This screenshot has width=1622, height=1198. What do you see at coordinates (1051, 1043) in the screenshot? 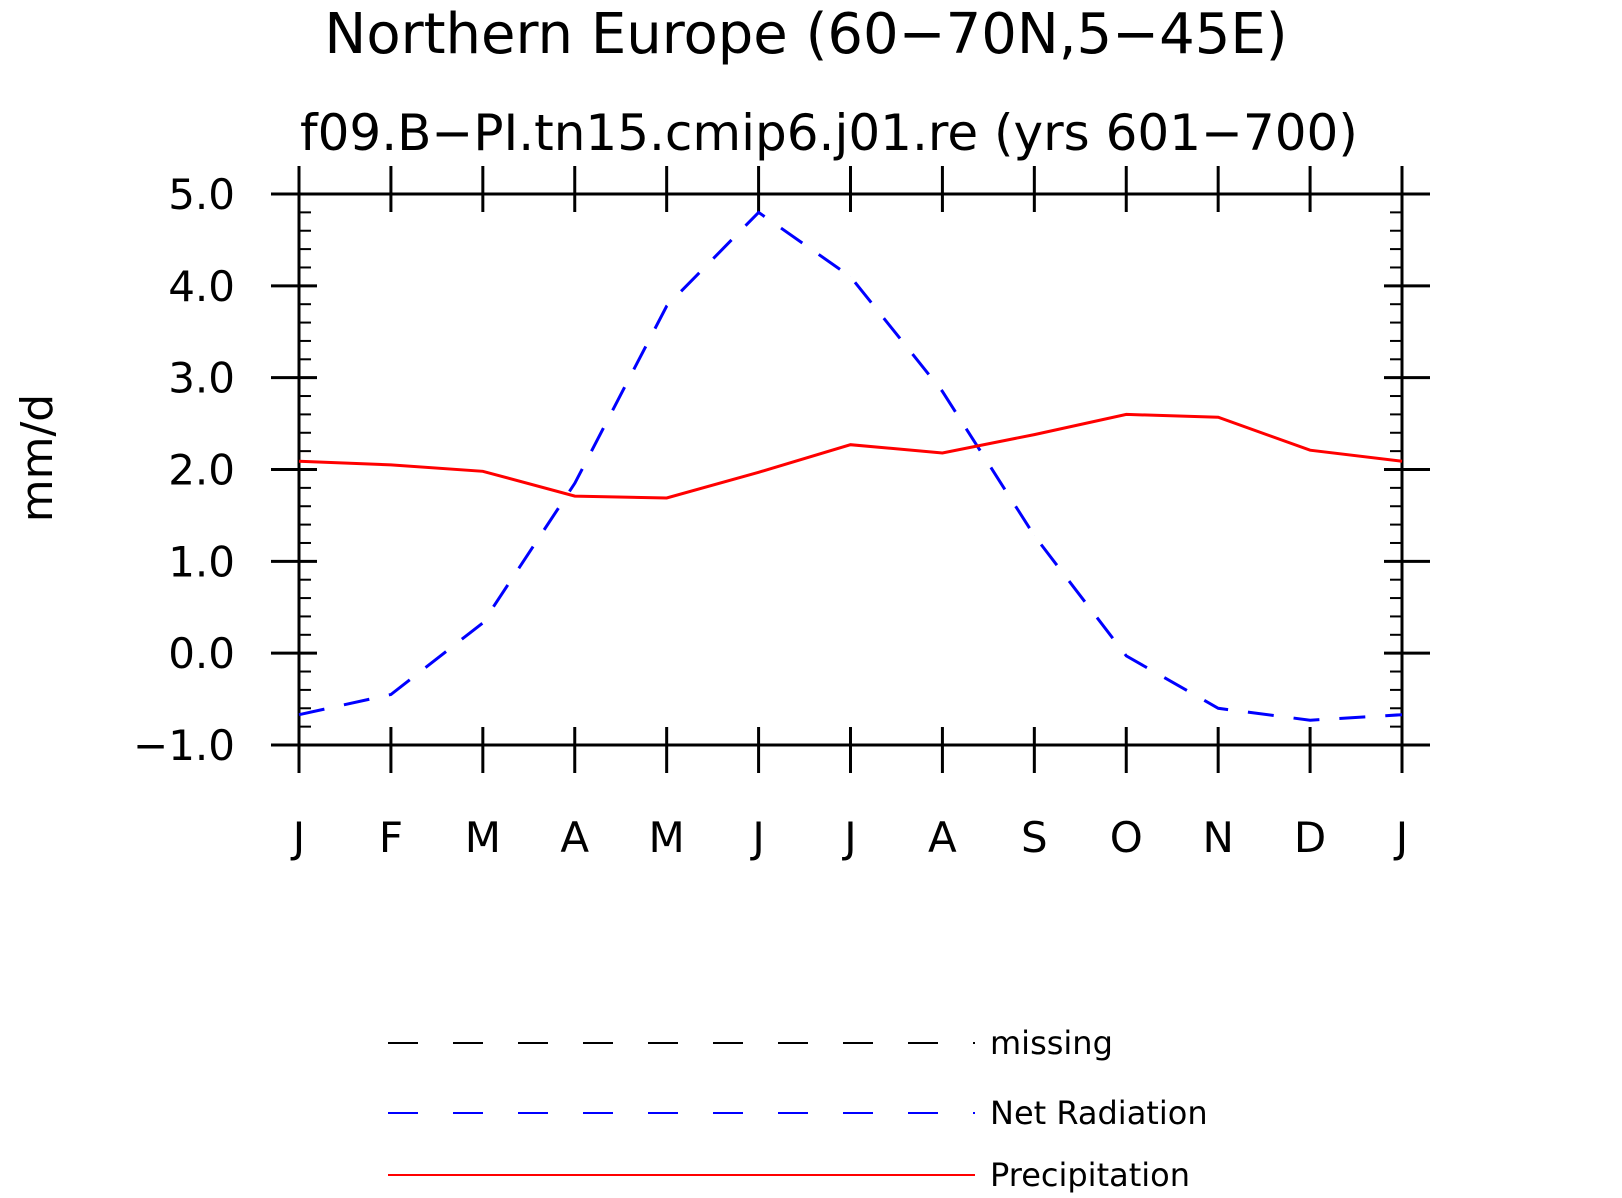
I see `legend-label-missing: missing` at bounding box center [1051, 1043].